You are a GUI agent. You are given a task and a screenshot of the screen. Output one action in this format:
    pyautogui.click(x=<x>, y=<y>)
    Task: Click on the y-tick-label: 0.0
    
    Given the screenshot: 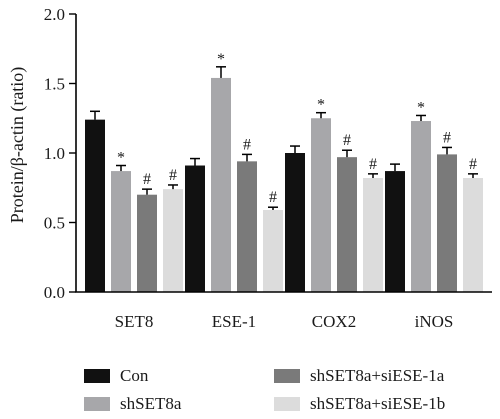 What is the action you would take?
    pyautogui.click(x=54, y=292)
    